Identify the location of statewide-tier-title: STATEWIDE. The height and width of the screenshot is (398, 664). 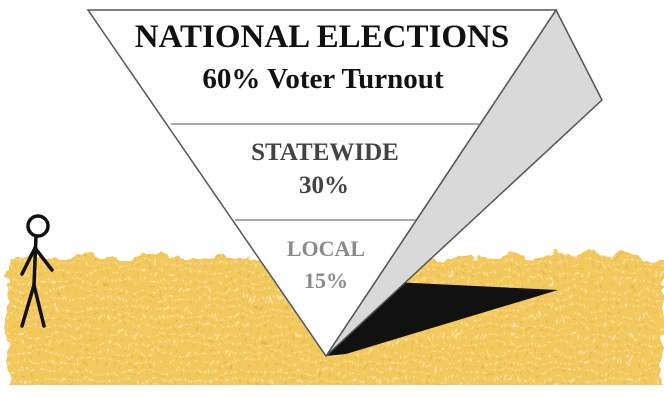
(325, 152).